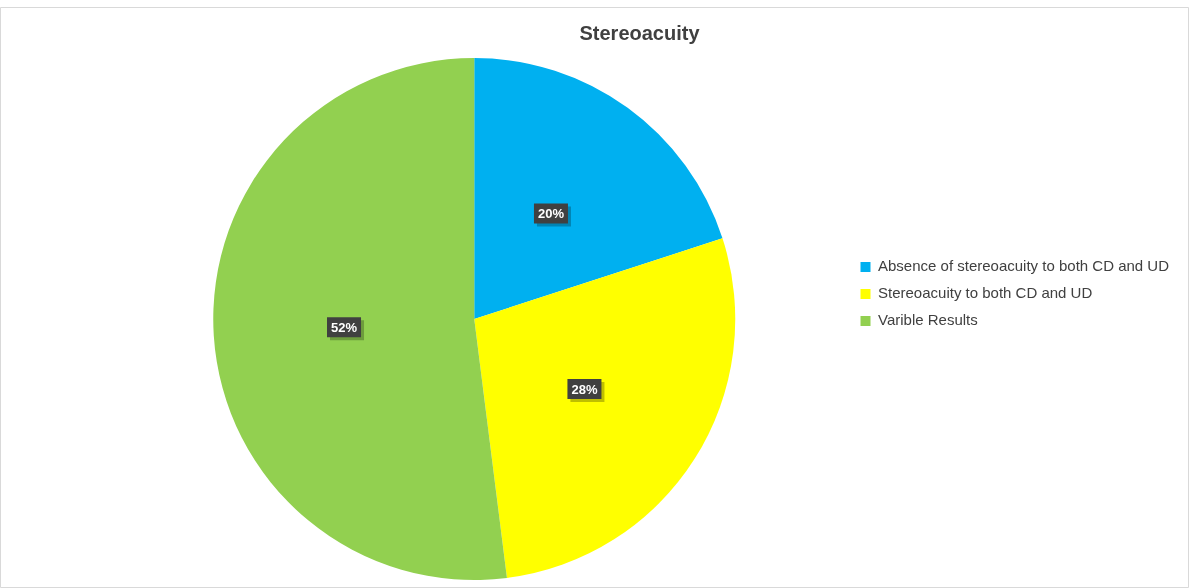 Image resolution: width=1189 pixels, height=588 pixels. What do you see at coordinates (928, 320) in the screenshot?
I see `legend-label: Varible Results` at bounding box center [928, 320].